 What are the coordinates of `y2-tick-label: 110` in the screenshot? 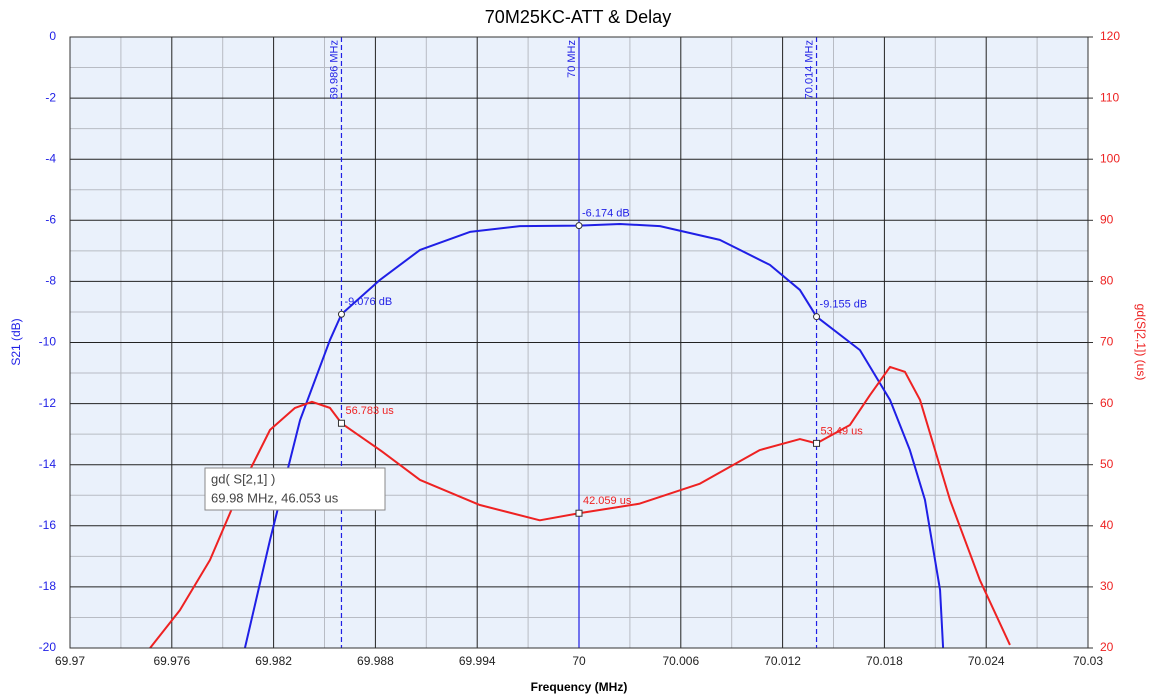 It's located at (1109, 97).